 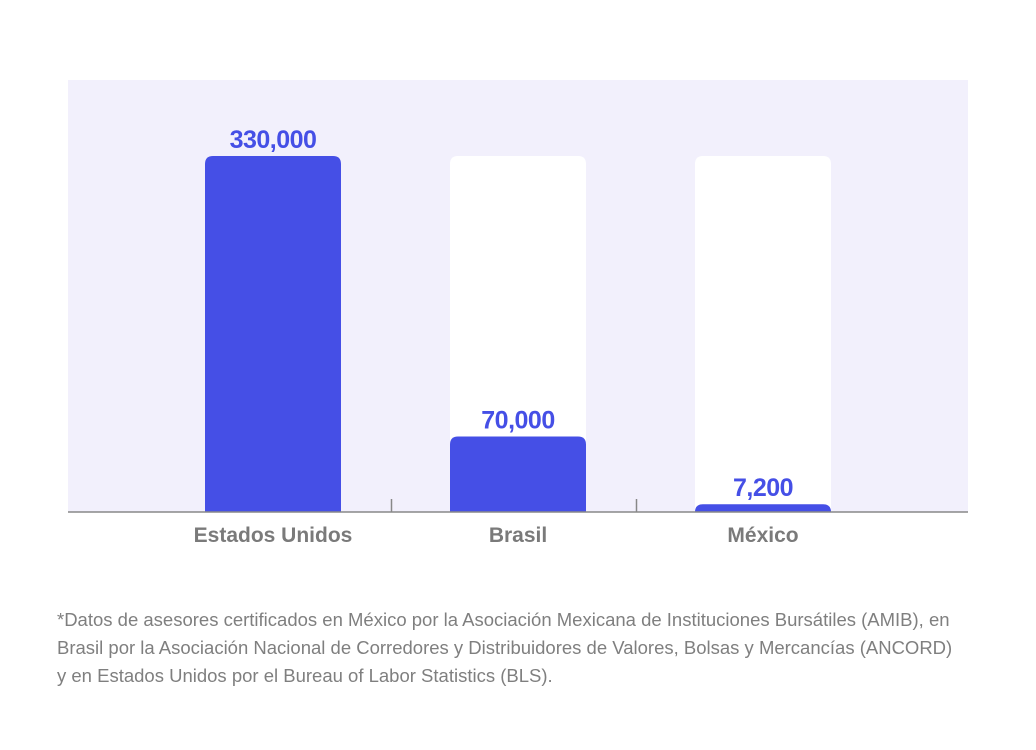 What do you see at coordinates (762, 535) in the screenshot?
I see `category-label: México` at bounding box center [762, 535].